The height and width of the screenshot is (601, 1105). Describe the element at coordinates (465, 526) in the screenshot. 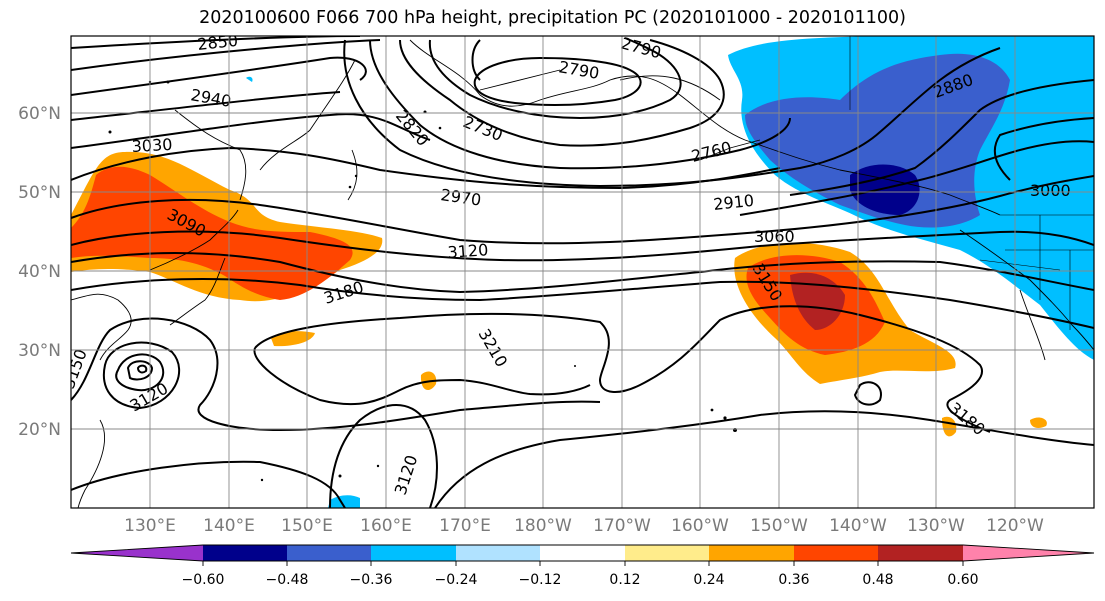

I see `lon-label: 170°E` at that location.